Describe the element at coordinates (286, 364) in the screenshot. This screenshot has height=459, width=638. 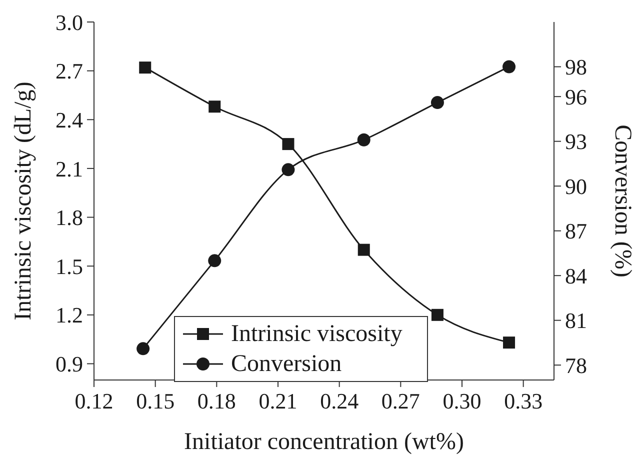
I see `legend-label: Conversion` at that location.